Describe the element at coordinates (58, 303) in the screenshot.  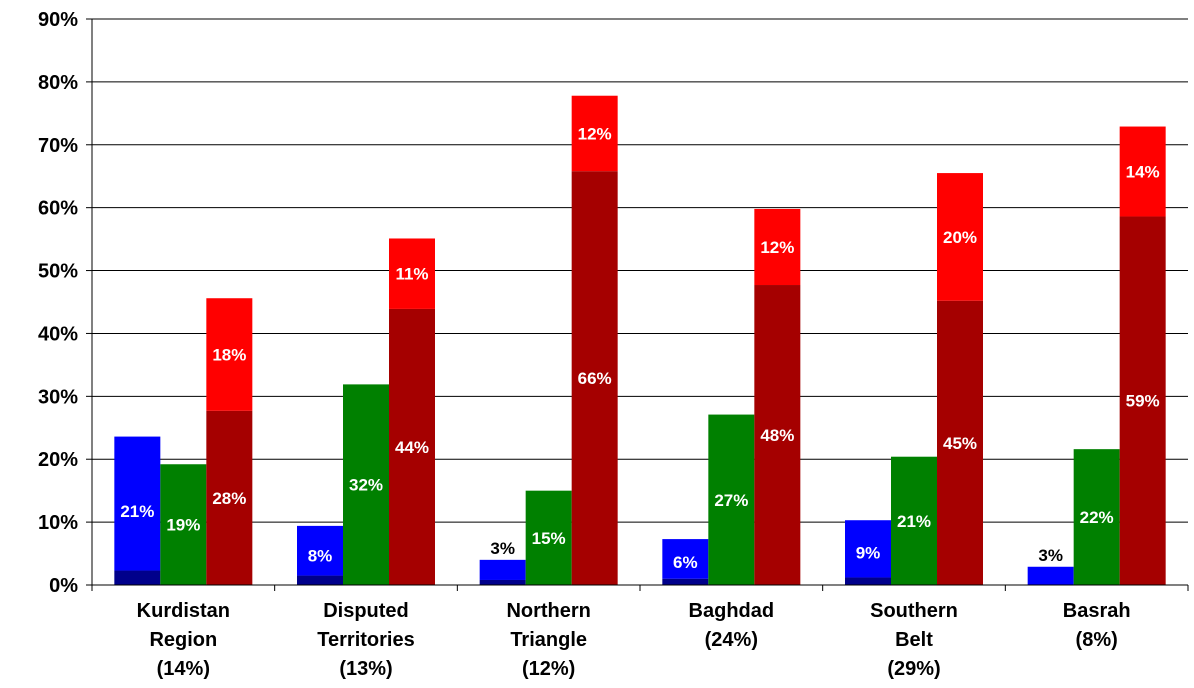
I see `y-axis-tick-labels: 0% 10% 20% 30% 40% 50% 60% 70% 80% 90%` at that location.